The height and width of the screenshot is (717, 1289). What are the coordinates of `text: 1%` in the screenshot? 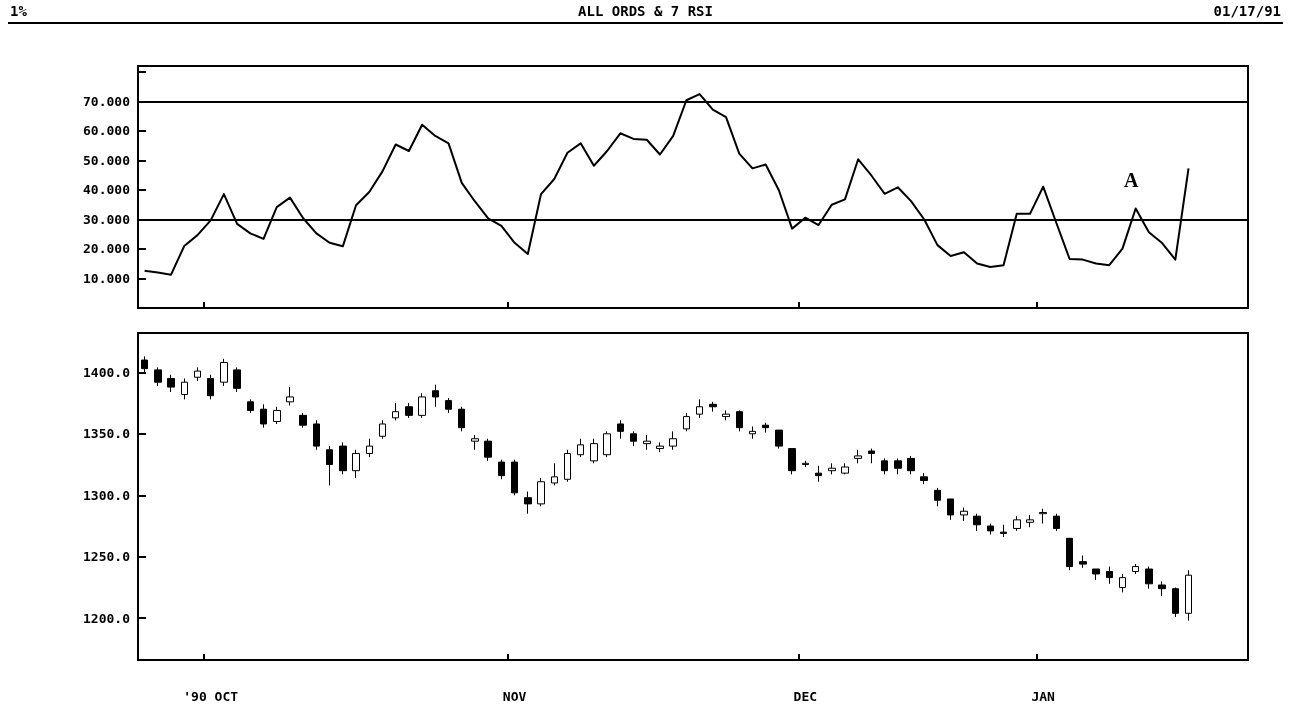 It's located at (18, 11).